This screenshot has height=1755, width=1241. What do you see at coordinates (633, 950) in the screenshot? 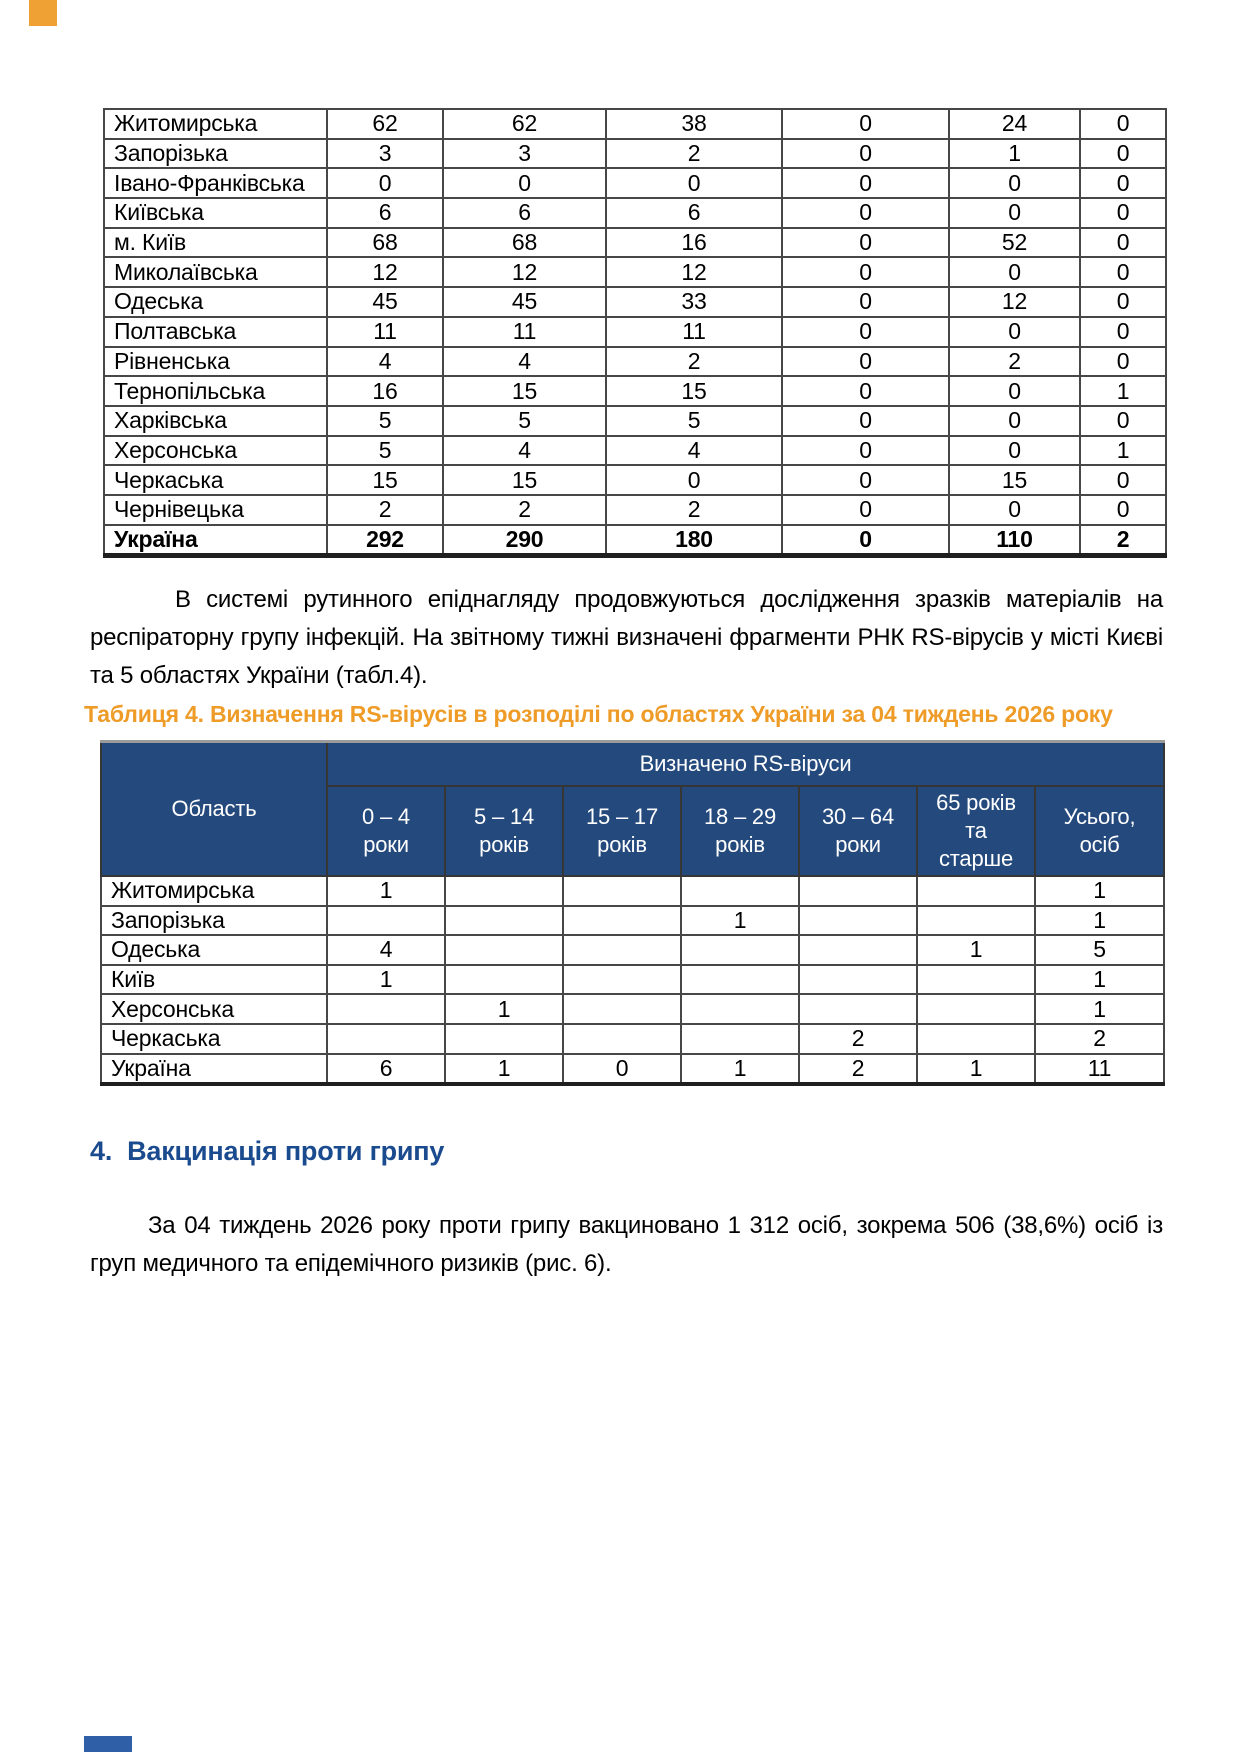
I see `table-row: Одеська 4 1 5` at bounding box center [633, 950].